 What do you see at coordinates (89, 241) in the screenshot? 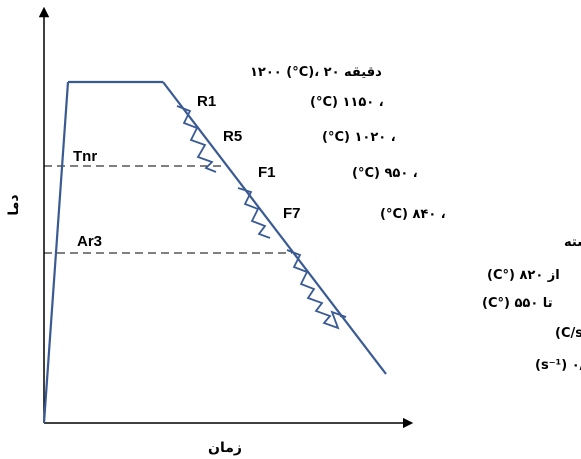
I see `ar3-label: Ar3` at bounding box center [89, 241].